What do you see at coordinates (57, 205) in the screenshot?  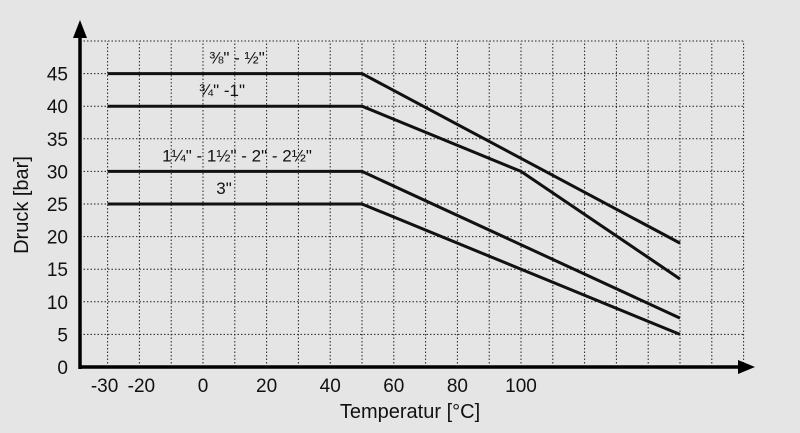 I see `y-tick-label: 25` at bounding box center [57, 205].